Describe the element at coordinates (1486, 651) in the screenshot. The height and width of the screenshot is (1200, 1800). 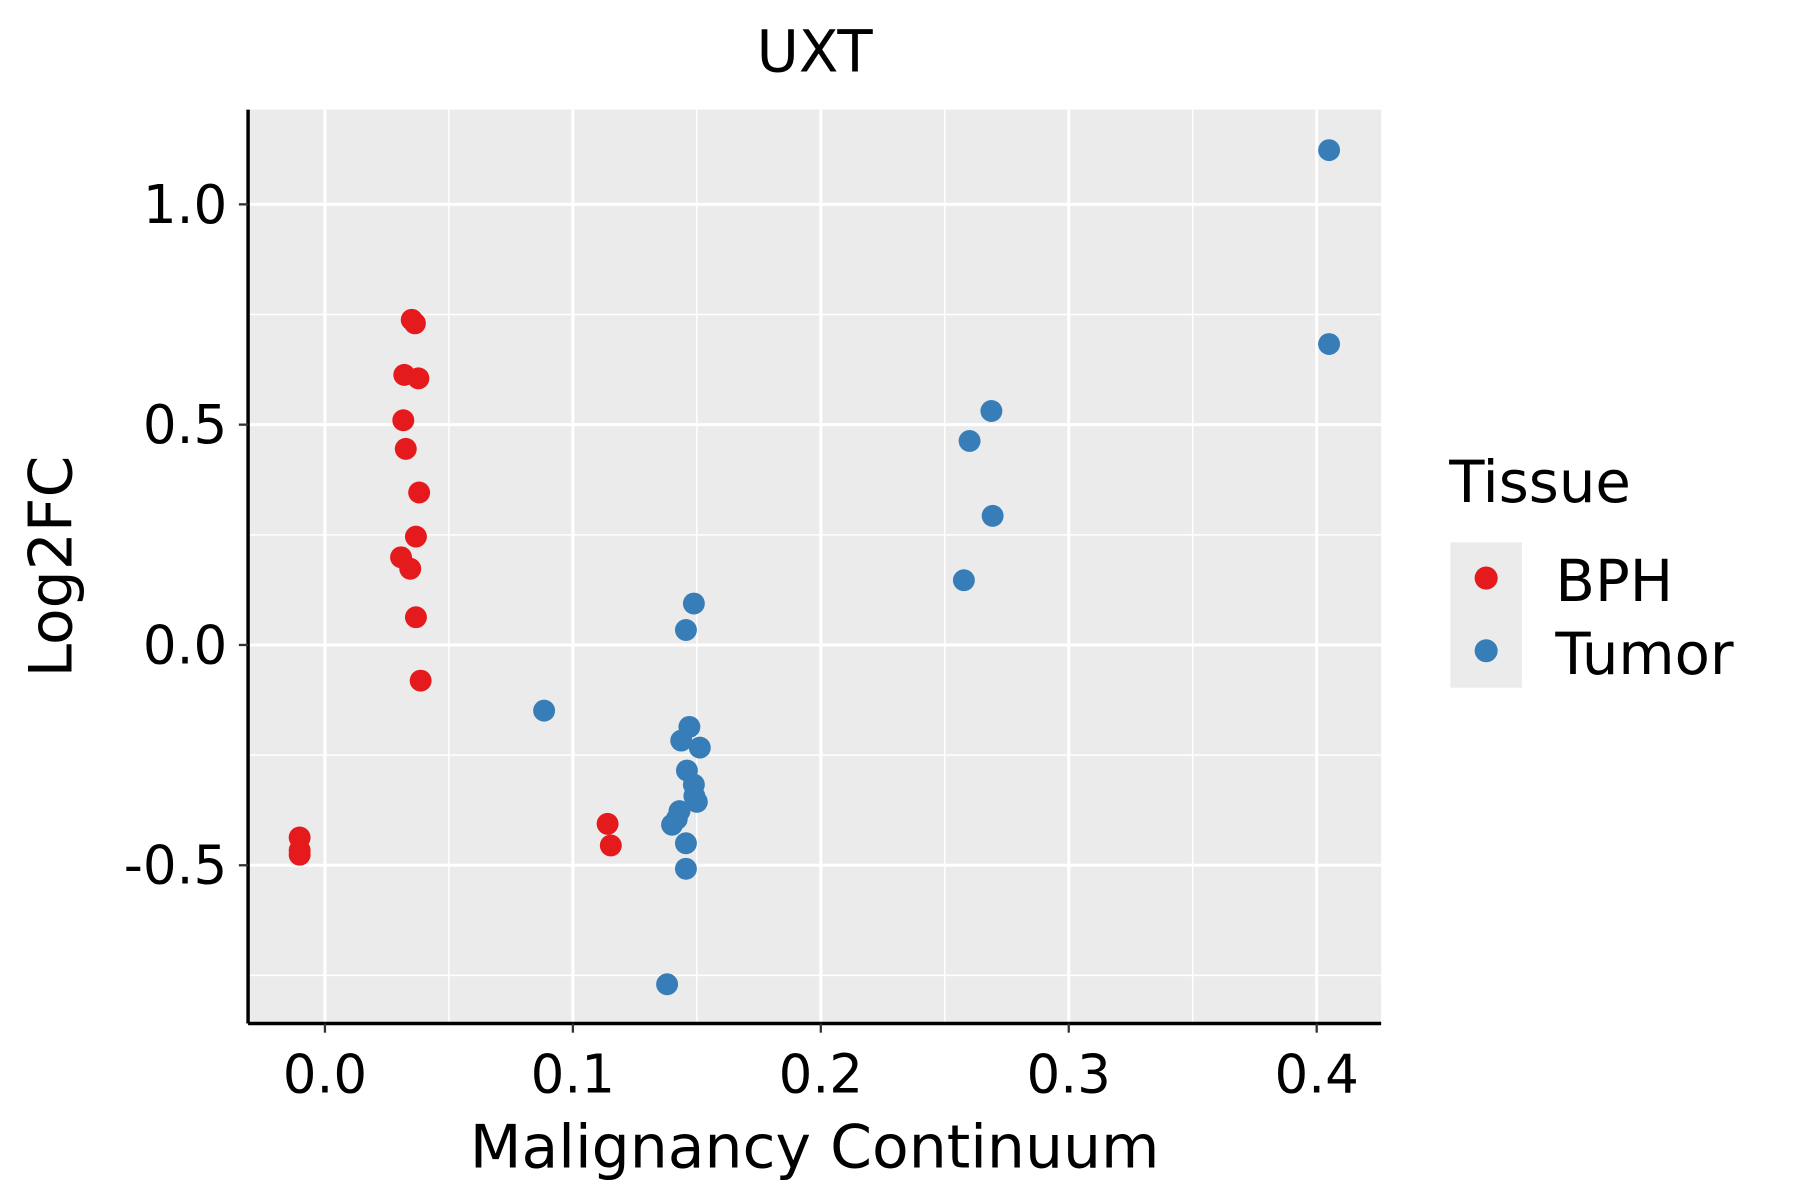
I see `legend-key-tumor` at that location.